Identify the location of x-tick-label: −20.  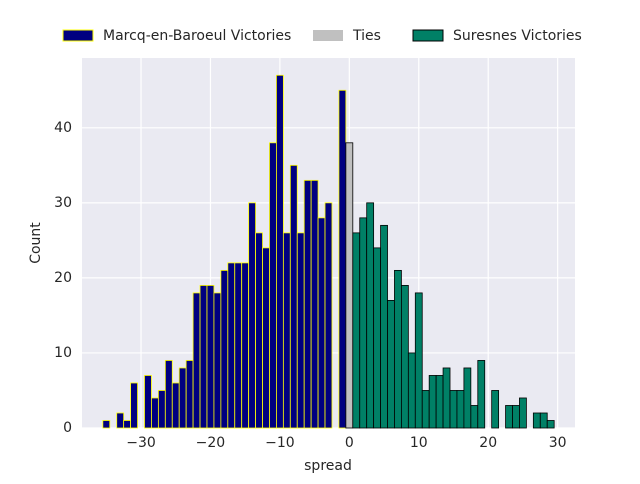
(211, 443).